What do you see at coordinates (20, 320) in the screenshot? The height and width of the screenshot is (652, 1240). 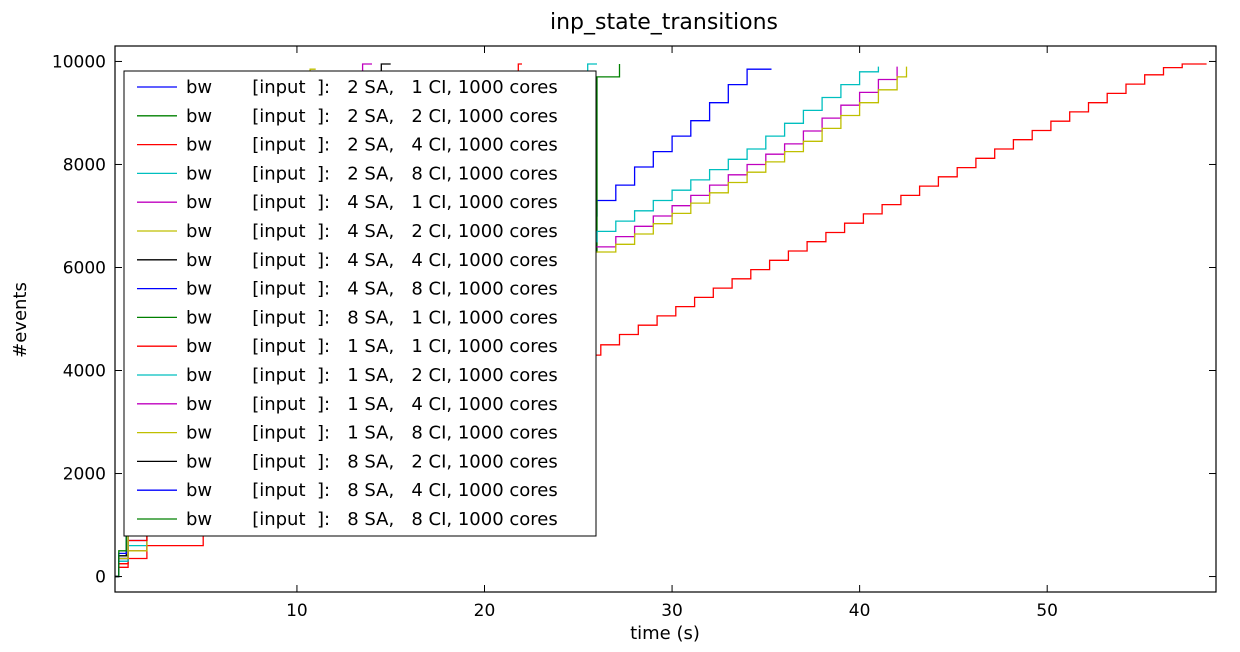 I see `y-axis-title: #events` at bounding box center [20, 320].